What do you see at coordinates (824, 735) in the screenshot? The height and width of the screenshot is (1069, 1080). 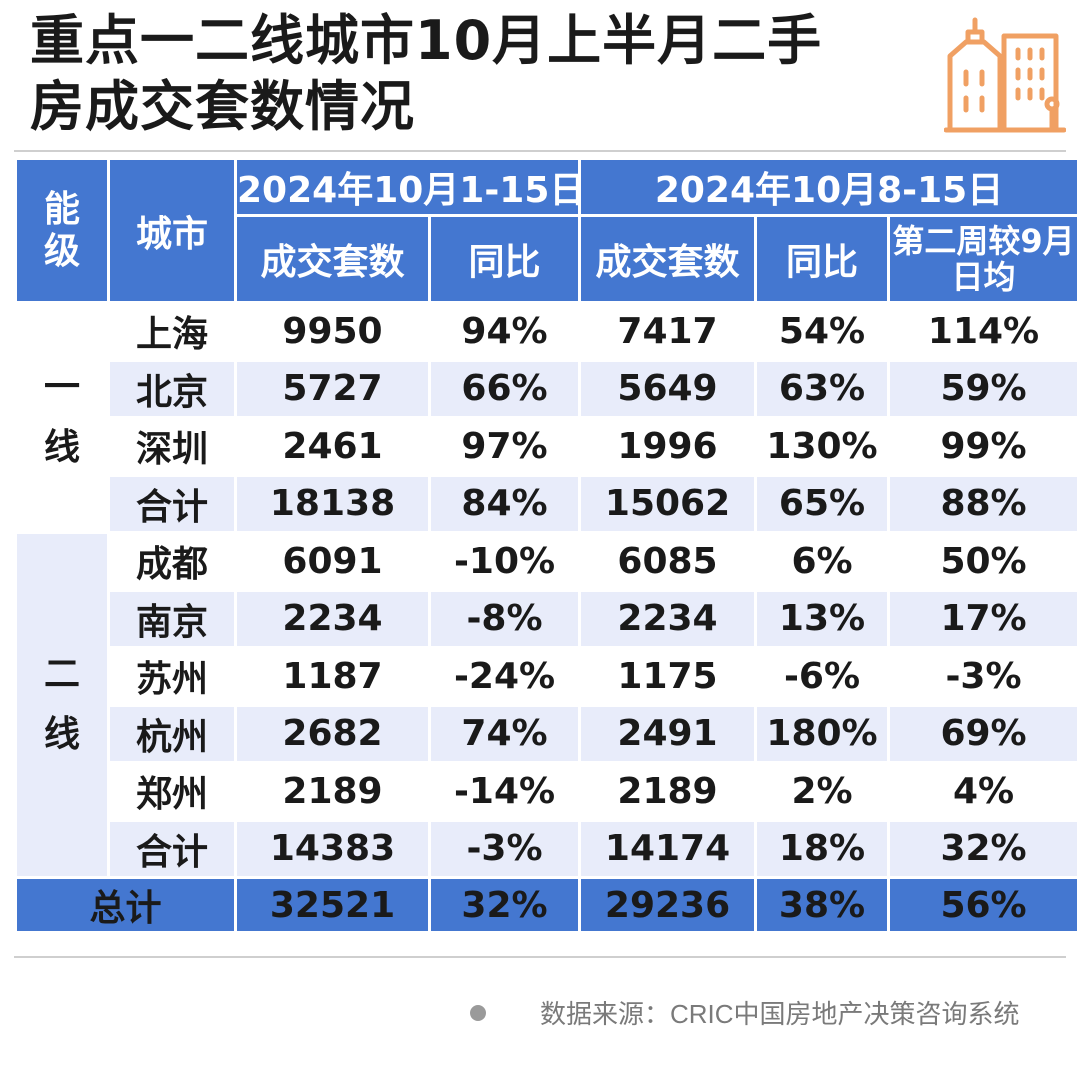 I see `yoy-8-15-cell: 180%` at bounding box center [824, 735].